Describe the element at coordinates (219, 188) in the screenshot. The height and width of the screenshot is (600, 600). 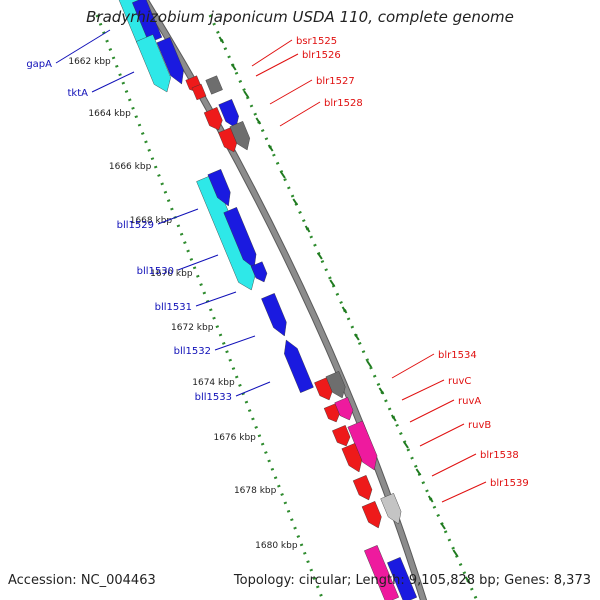
I see `gene-arrow-bll1530` at that location.